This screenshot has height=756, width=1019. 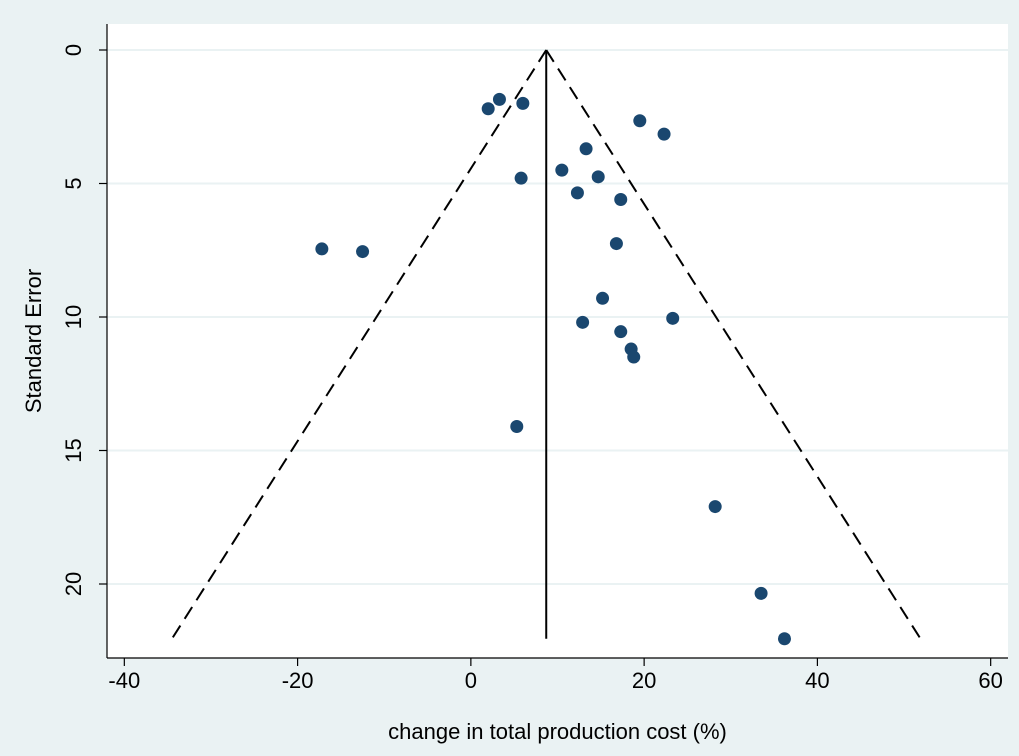 I want to click on x-tick-label: 0, so click(x=471, y=680).